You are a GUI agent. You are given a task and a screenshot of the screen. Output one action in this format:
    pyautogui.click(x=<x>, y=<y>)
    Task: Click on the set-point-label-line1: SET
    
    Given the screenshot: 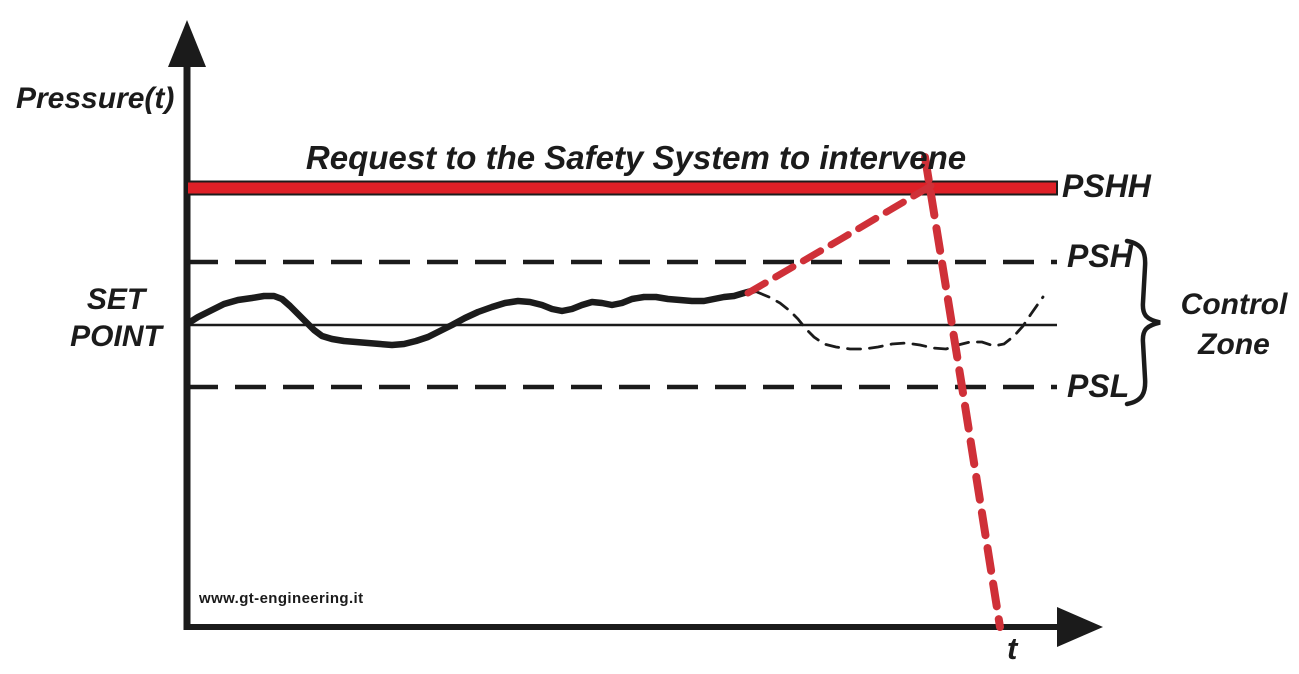 What is the action you would take?
    pyautogui.click(x=116, y=299)
    